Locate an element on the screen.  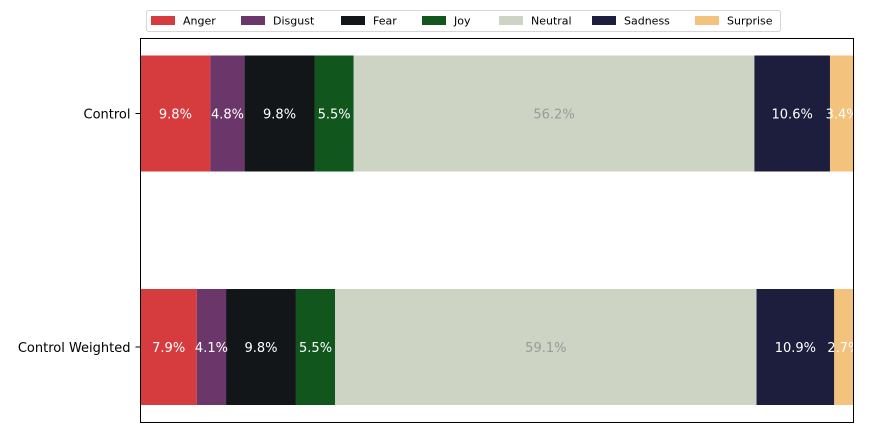
data-label-fear-2: 9.8% is located at coordinates (260, 348).